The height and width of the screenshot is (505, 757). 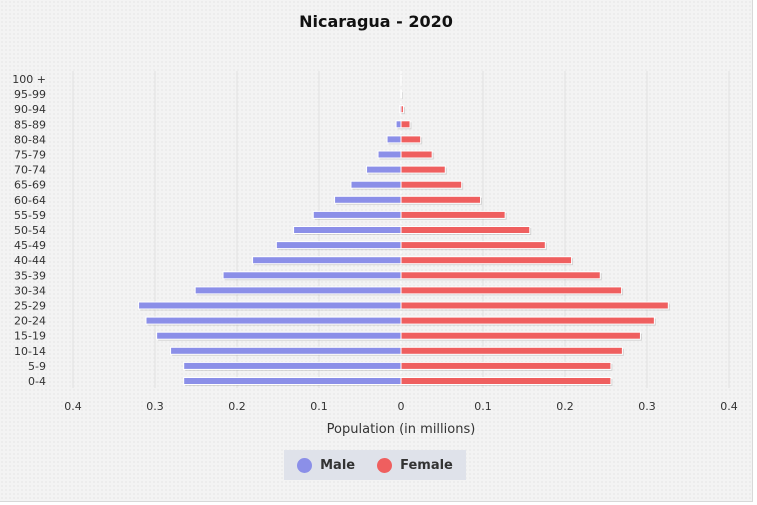 What do you see at coordinates (401, 429) in the screenshot?
I see `x-axis-title: Population (in millions)` at bounding box center [401, 429].